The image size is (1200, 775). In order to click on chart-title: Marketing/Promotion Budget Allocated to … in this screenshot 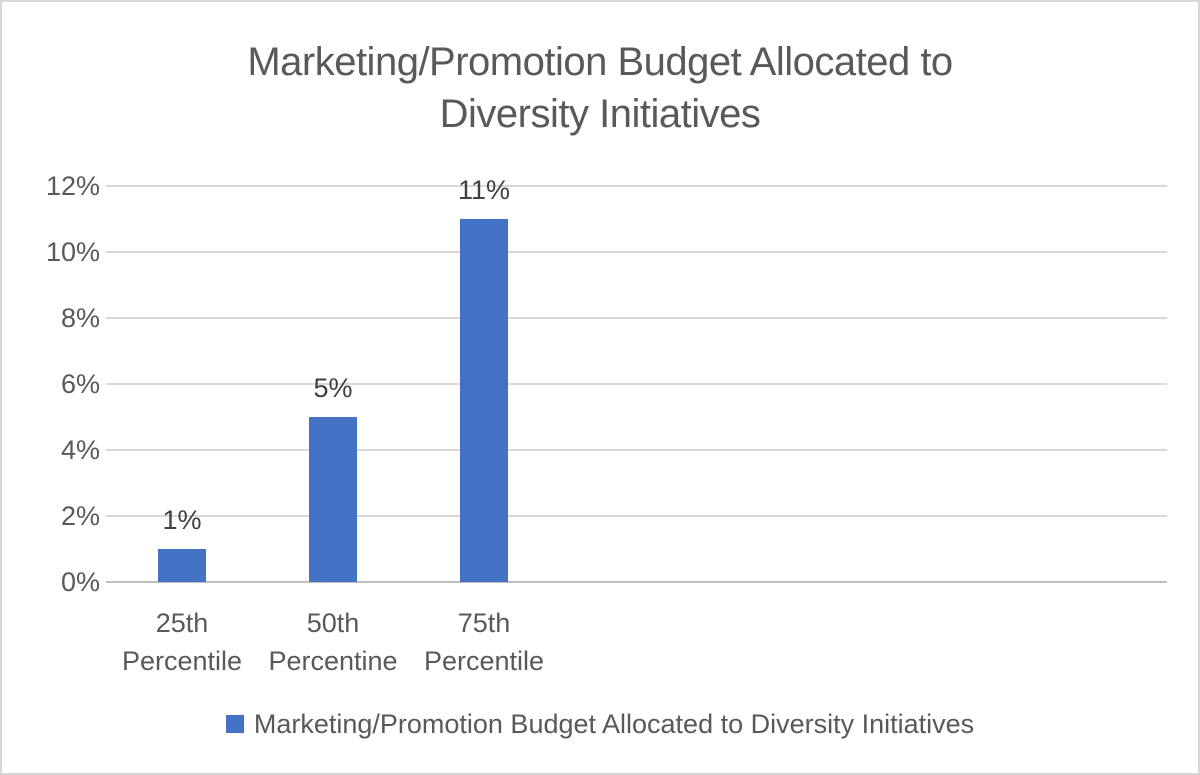, I will do `click(600, 88)`.